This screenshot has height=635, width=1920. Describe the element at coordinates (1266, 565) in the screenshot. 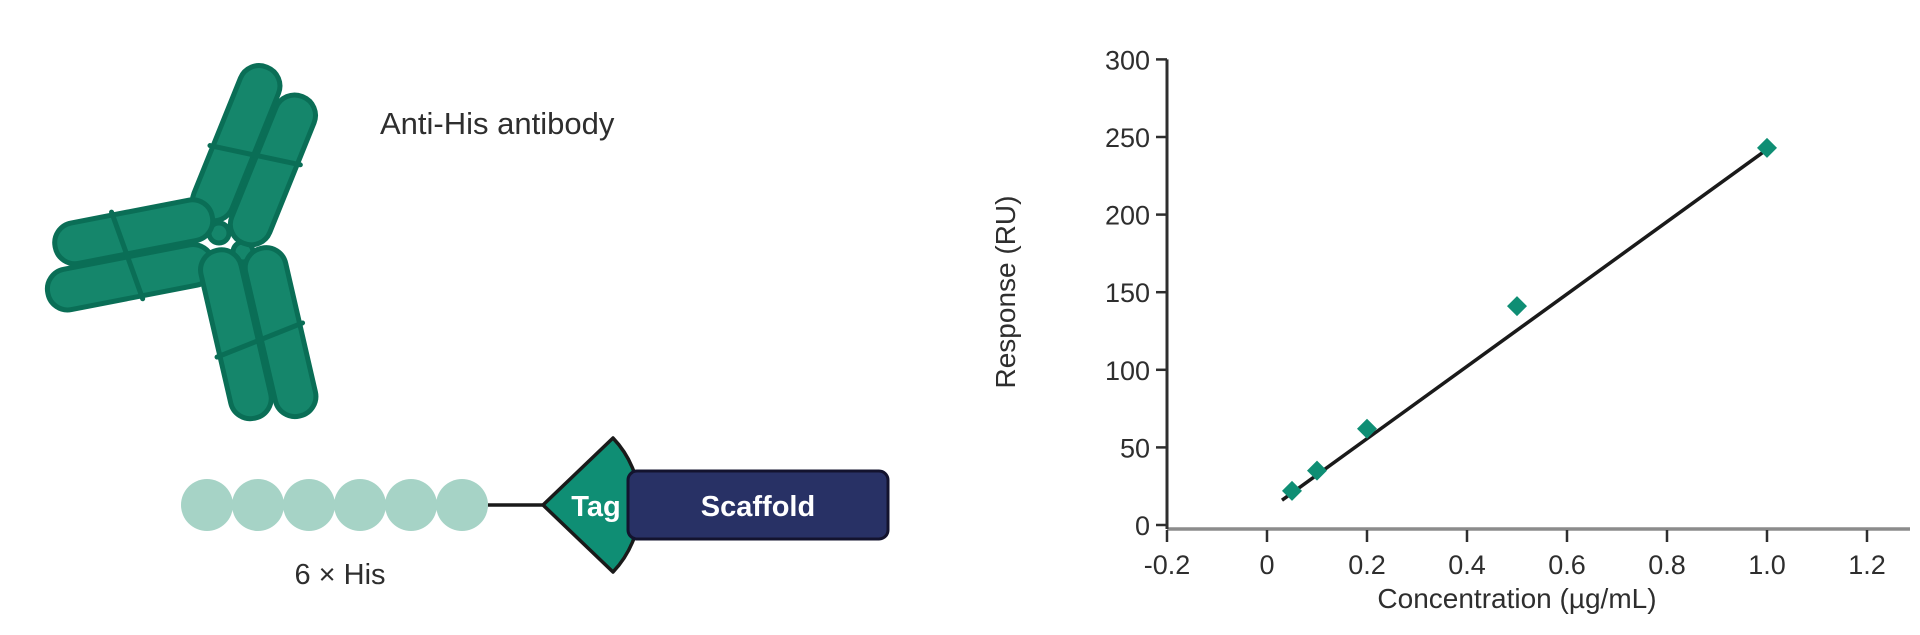

I see `x-tick-label: 0` at that location.